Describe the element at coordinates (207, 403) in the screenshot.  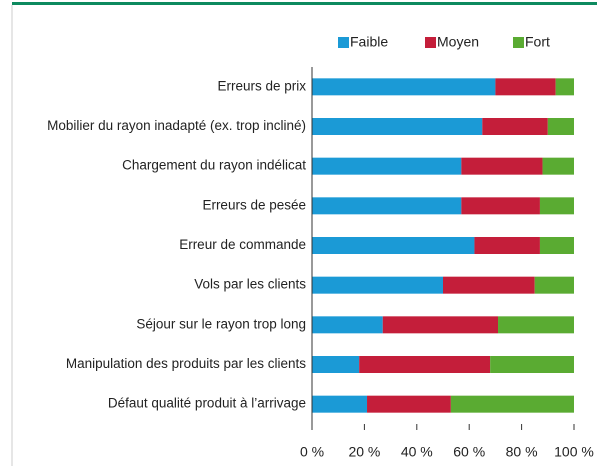
I see `y-tick-label: Défaut qualité produit à l’arrivage` at that location.